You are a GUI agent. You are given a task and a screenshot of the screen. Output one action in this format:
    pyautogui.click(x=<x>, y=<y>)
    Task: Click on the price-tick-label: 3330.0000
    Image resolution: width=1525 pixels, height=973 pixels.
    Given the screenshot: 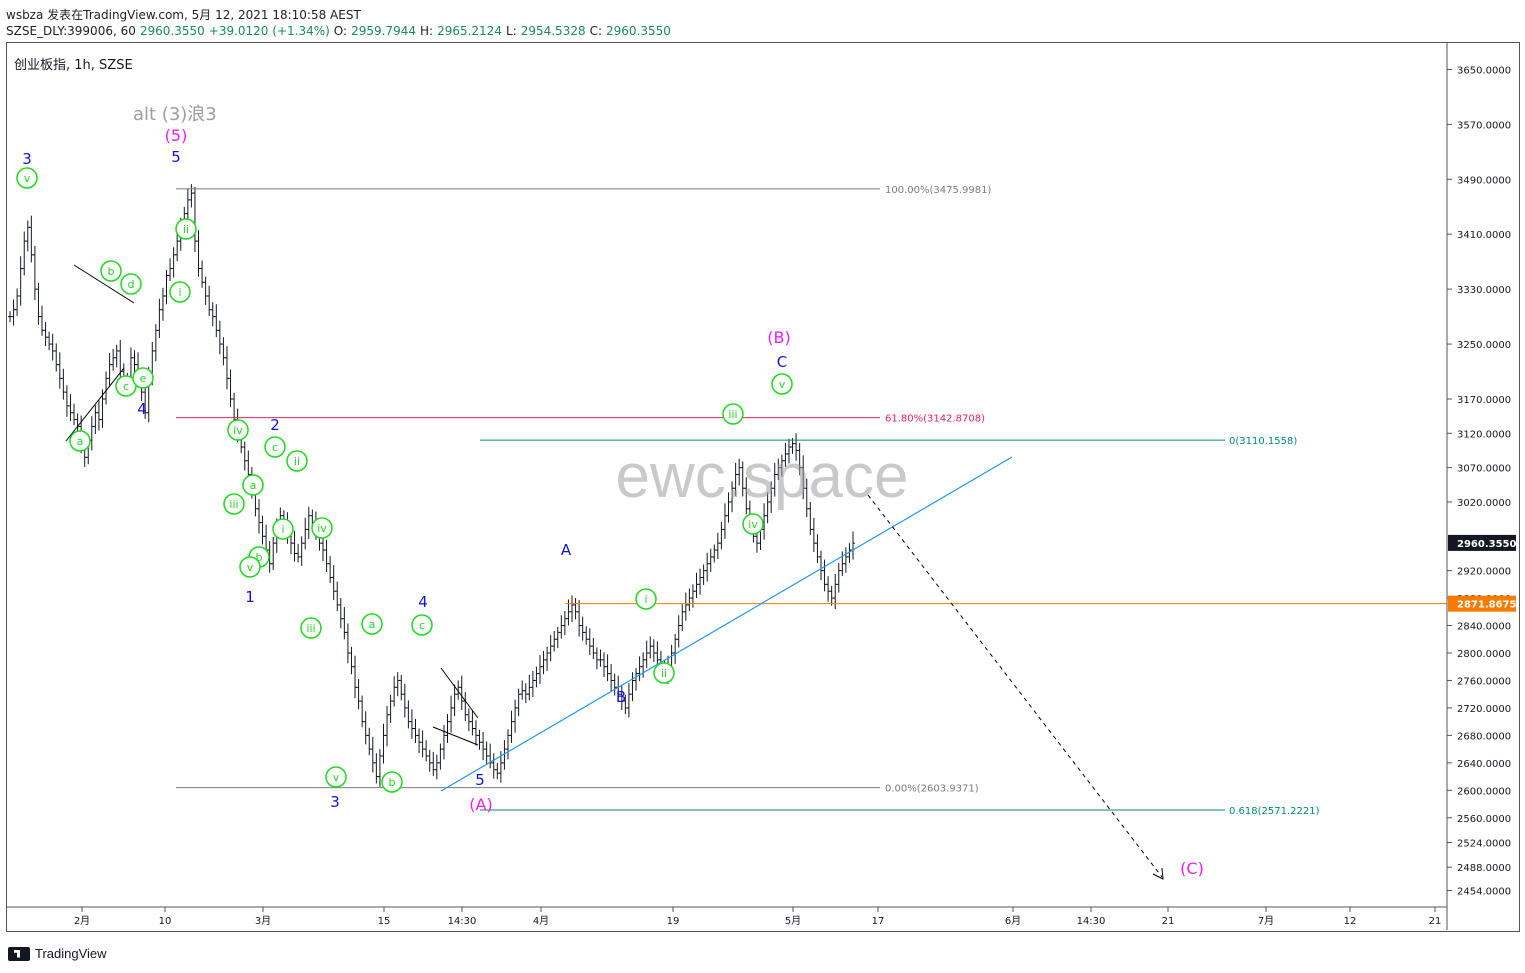 What is the action you would take?
    pyautogui.click(x=1484, y=290)
    